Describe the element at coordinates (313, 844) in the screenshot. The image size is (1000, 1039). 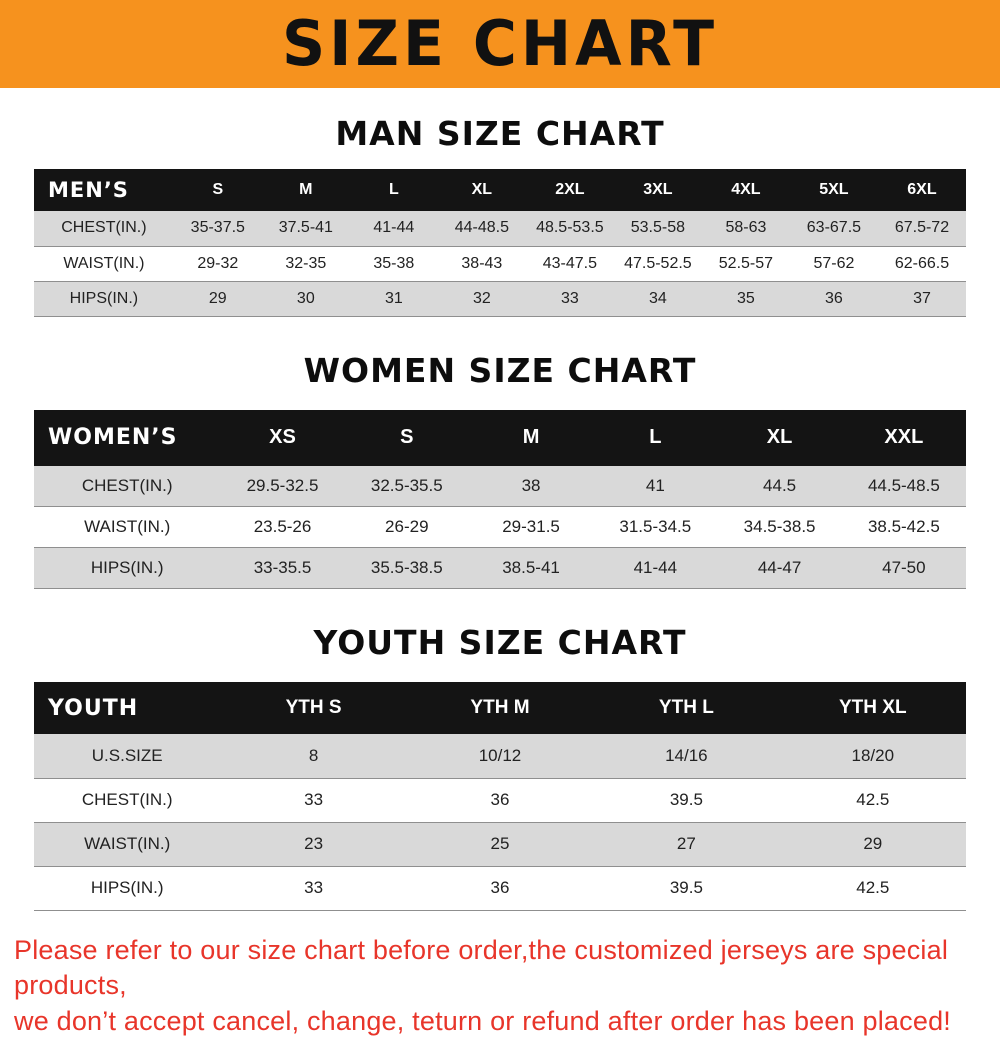
I see `size-value: 23` at that location.